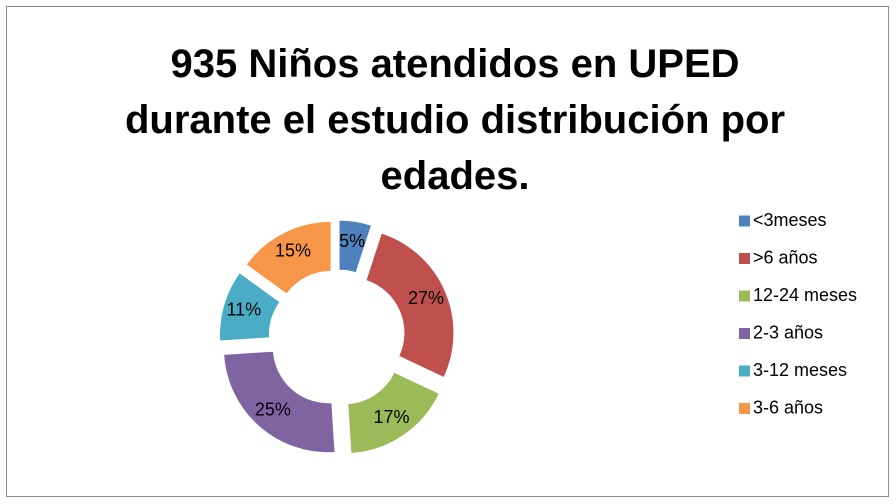 Image resolution: width=896 pixels, height=504 pixels. I want to click on data-label: 17%, so click(392, 417).